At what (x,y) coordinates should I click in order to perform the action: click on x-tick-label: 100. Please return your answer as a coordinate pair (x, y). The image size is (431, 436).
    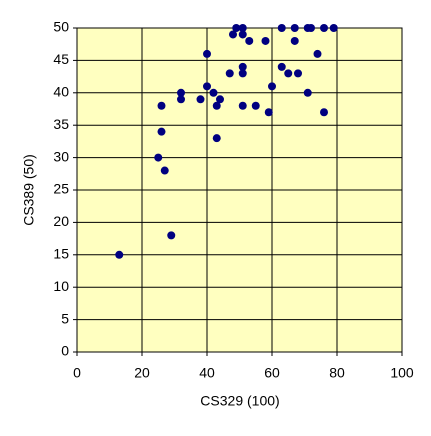
    Looking at the image, I should click on (402, 373).